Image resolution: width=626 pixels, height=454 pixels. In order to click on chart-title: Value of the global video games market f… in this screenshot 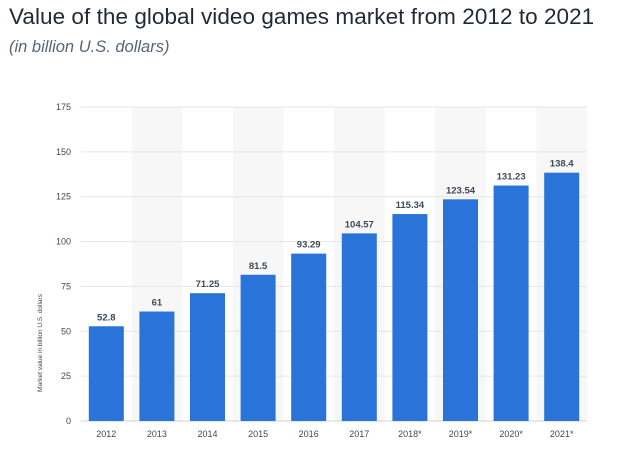, I will do `click(302, 16)`.